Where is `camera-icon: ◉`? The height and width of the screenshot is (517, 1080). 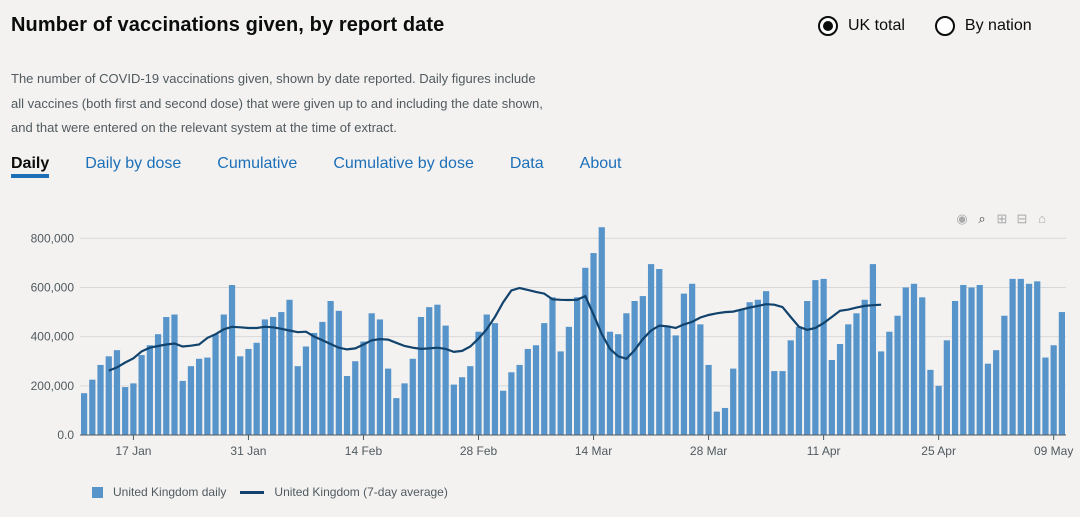
camera-icon: ◉ is located at coordinates (962, 218).